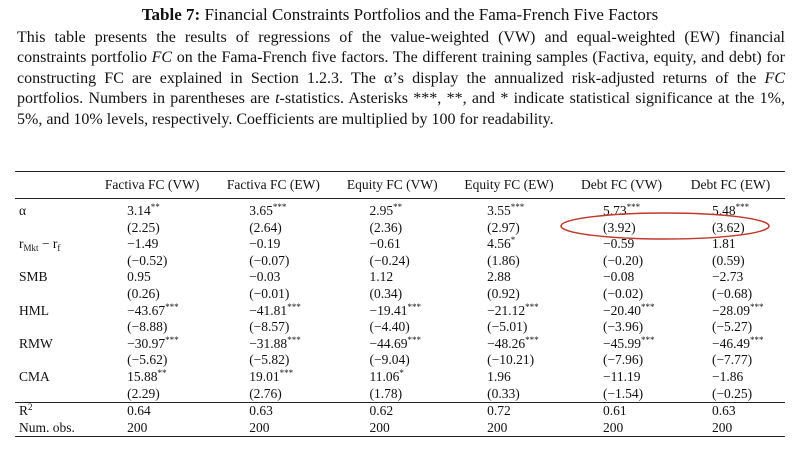 The height and width of the screenshot is (476, 800). I want to click on table-cell: 0.61, so click(621, 411).